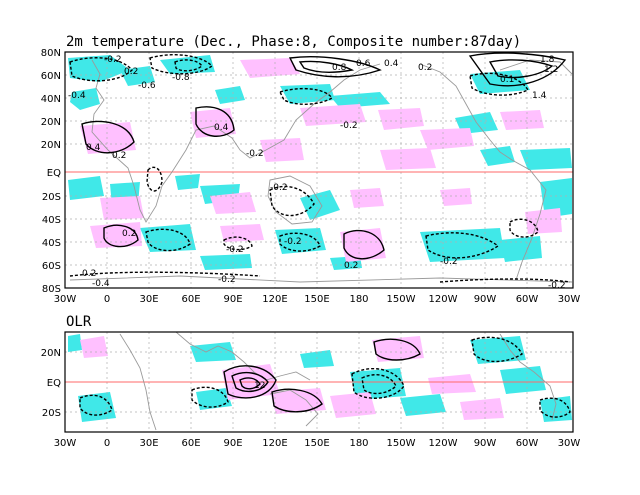 Image resolution: width=640 pixels, height=495 pixels. I want to click on y-tick-label: 60S, so click(51, 266).